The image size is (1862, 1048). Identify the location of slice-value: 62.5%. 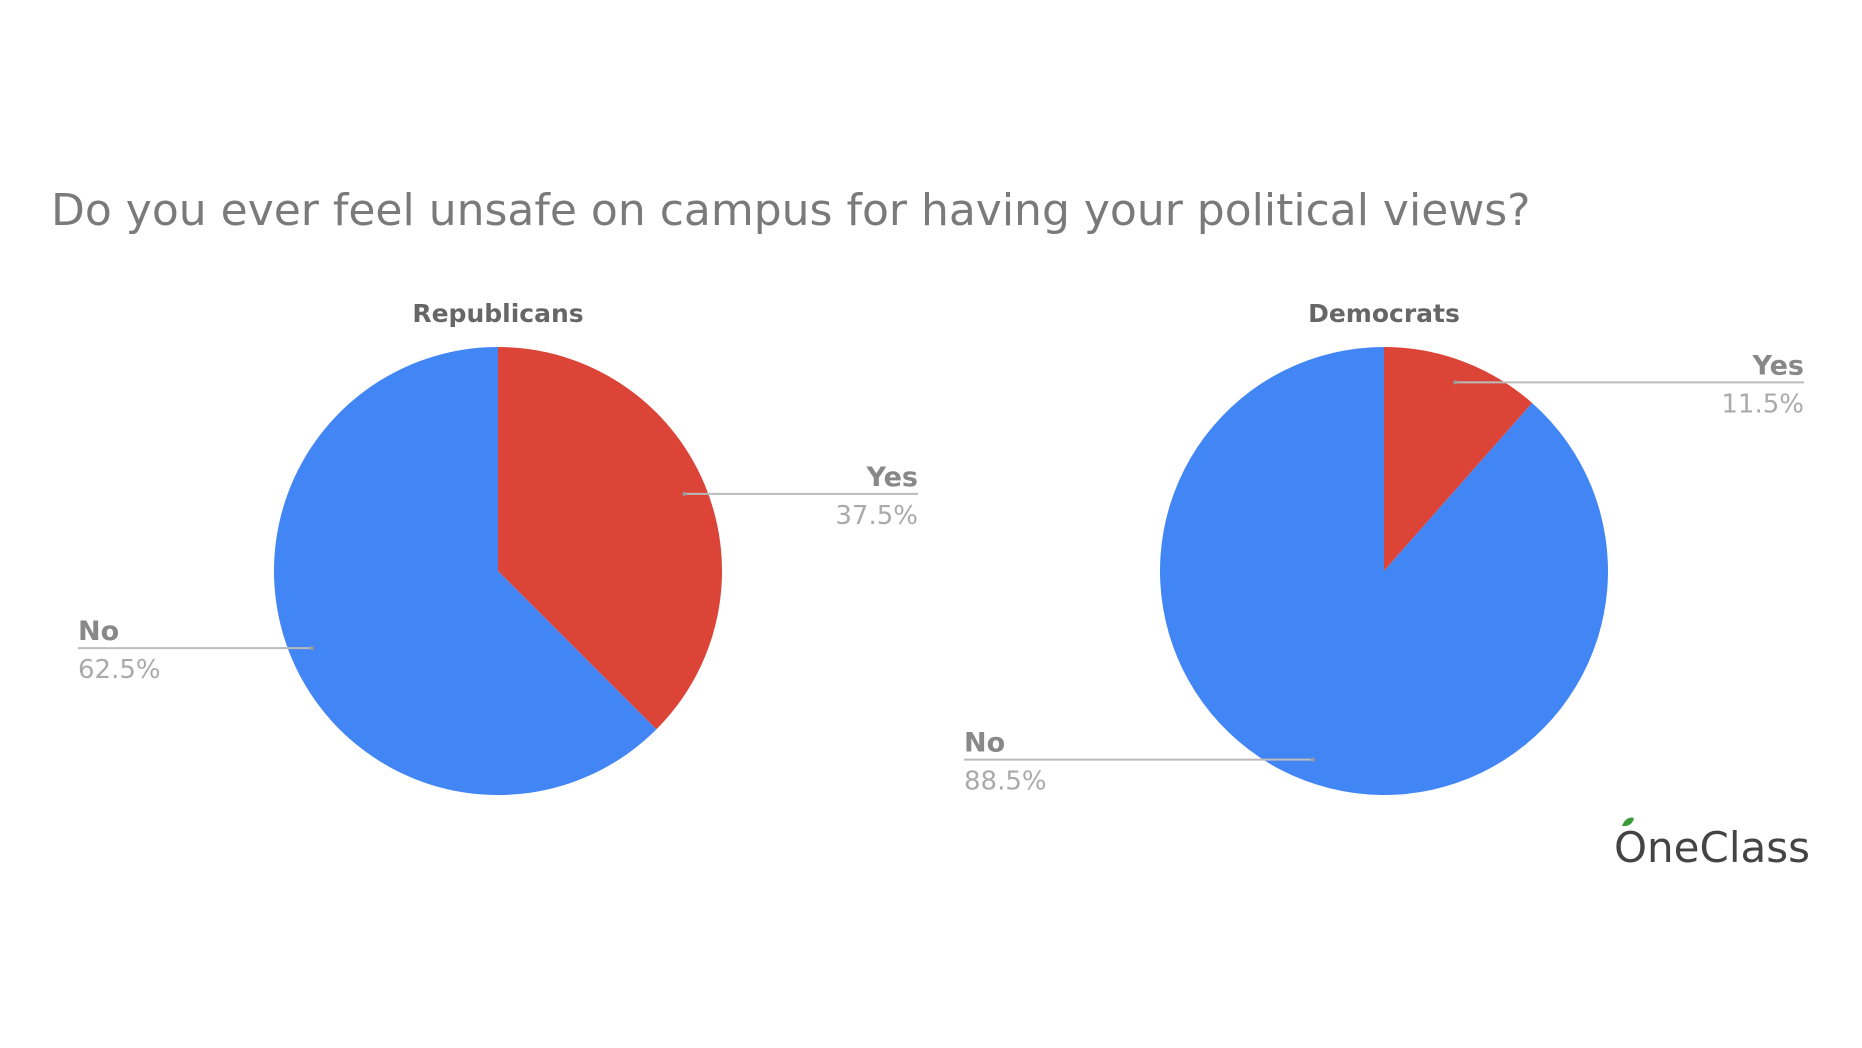
(119, 670).